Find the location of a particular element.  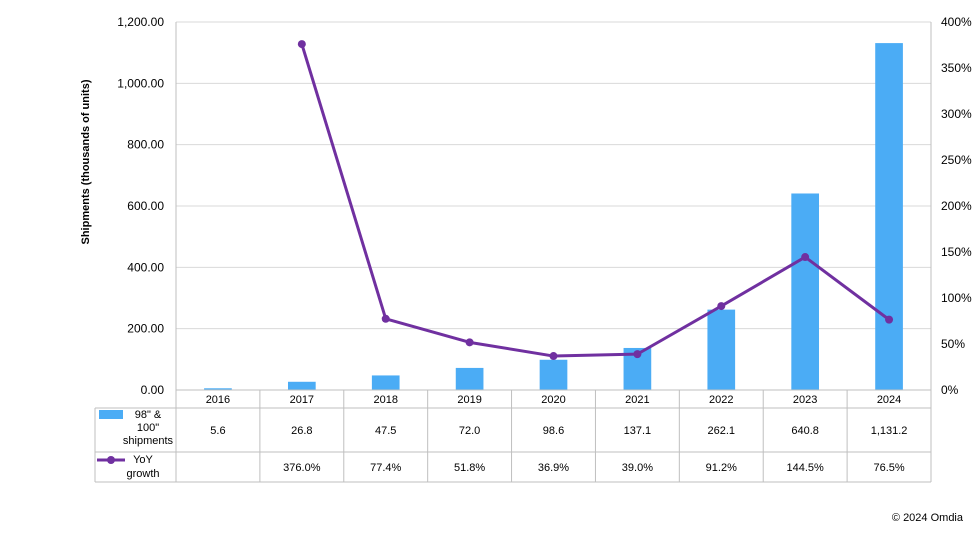

table-cell-growth: 91.2% is located at coordinates (721, 468).